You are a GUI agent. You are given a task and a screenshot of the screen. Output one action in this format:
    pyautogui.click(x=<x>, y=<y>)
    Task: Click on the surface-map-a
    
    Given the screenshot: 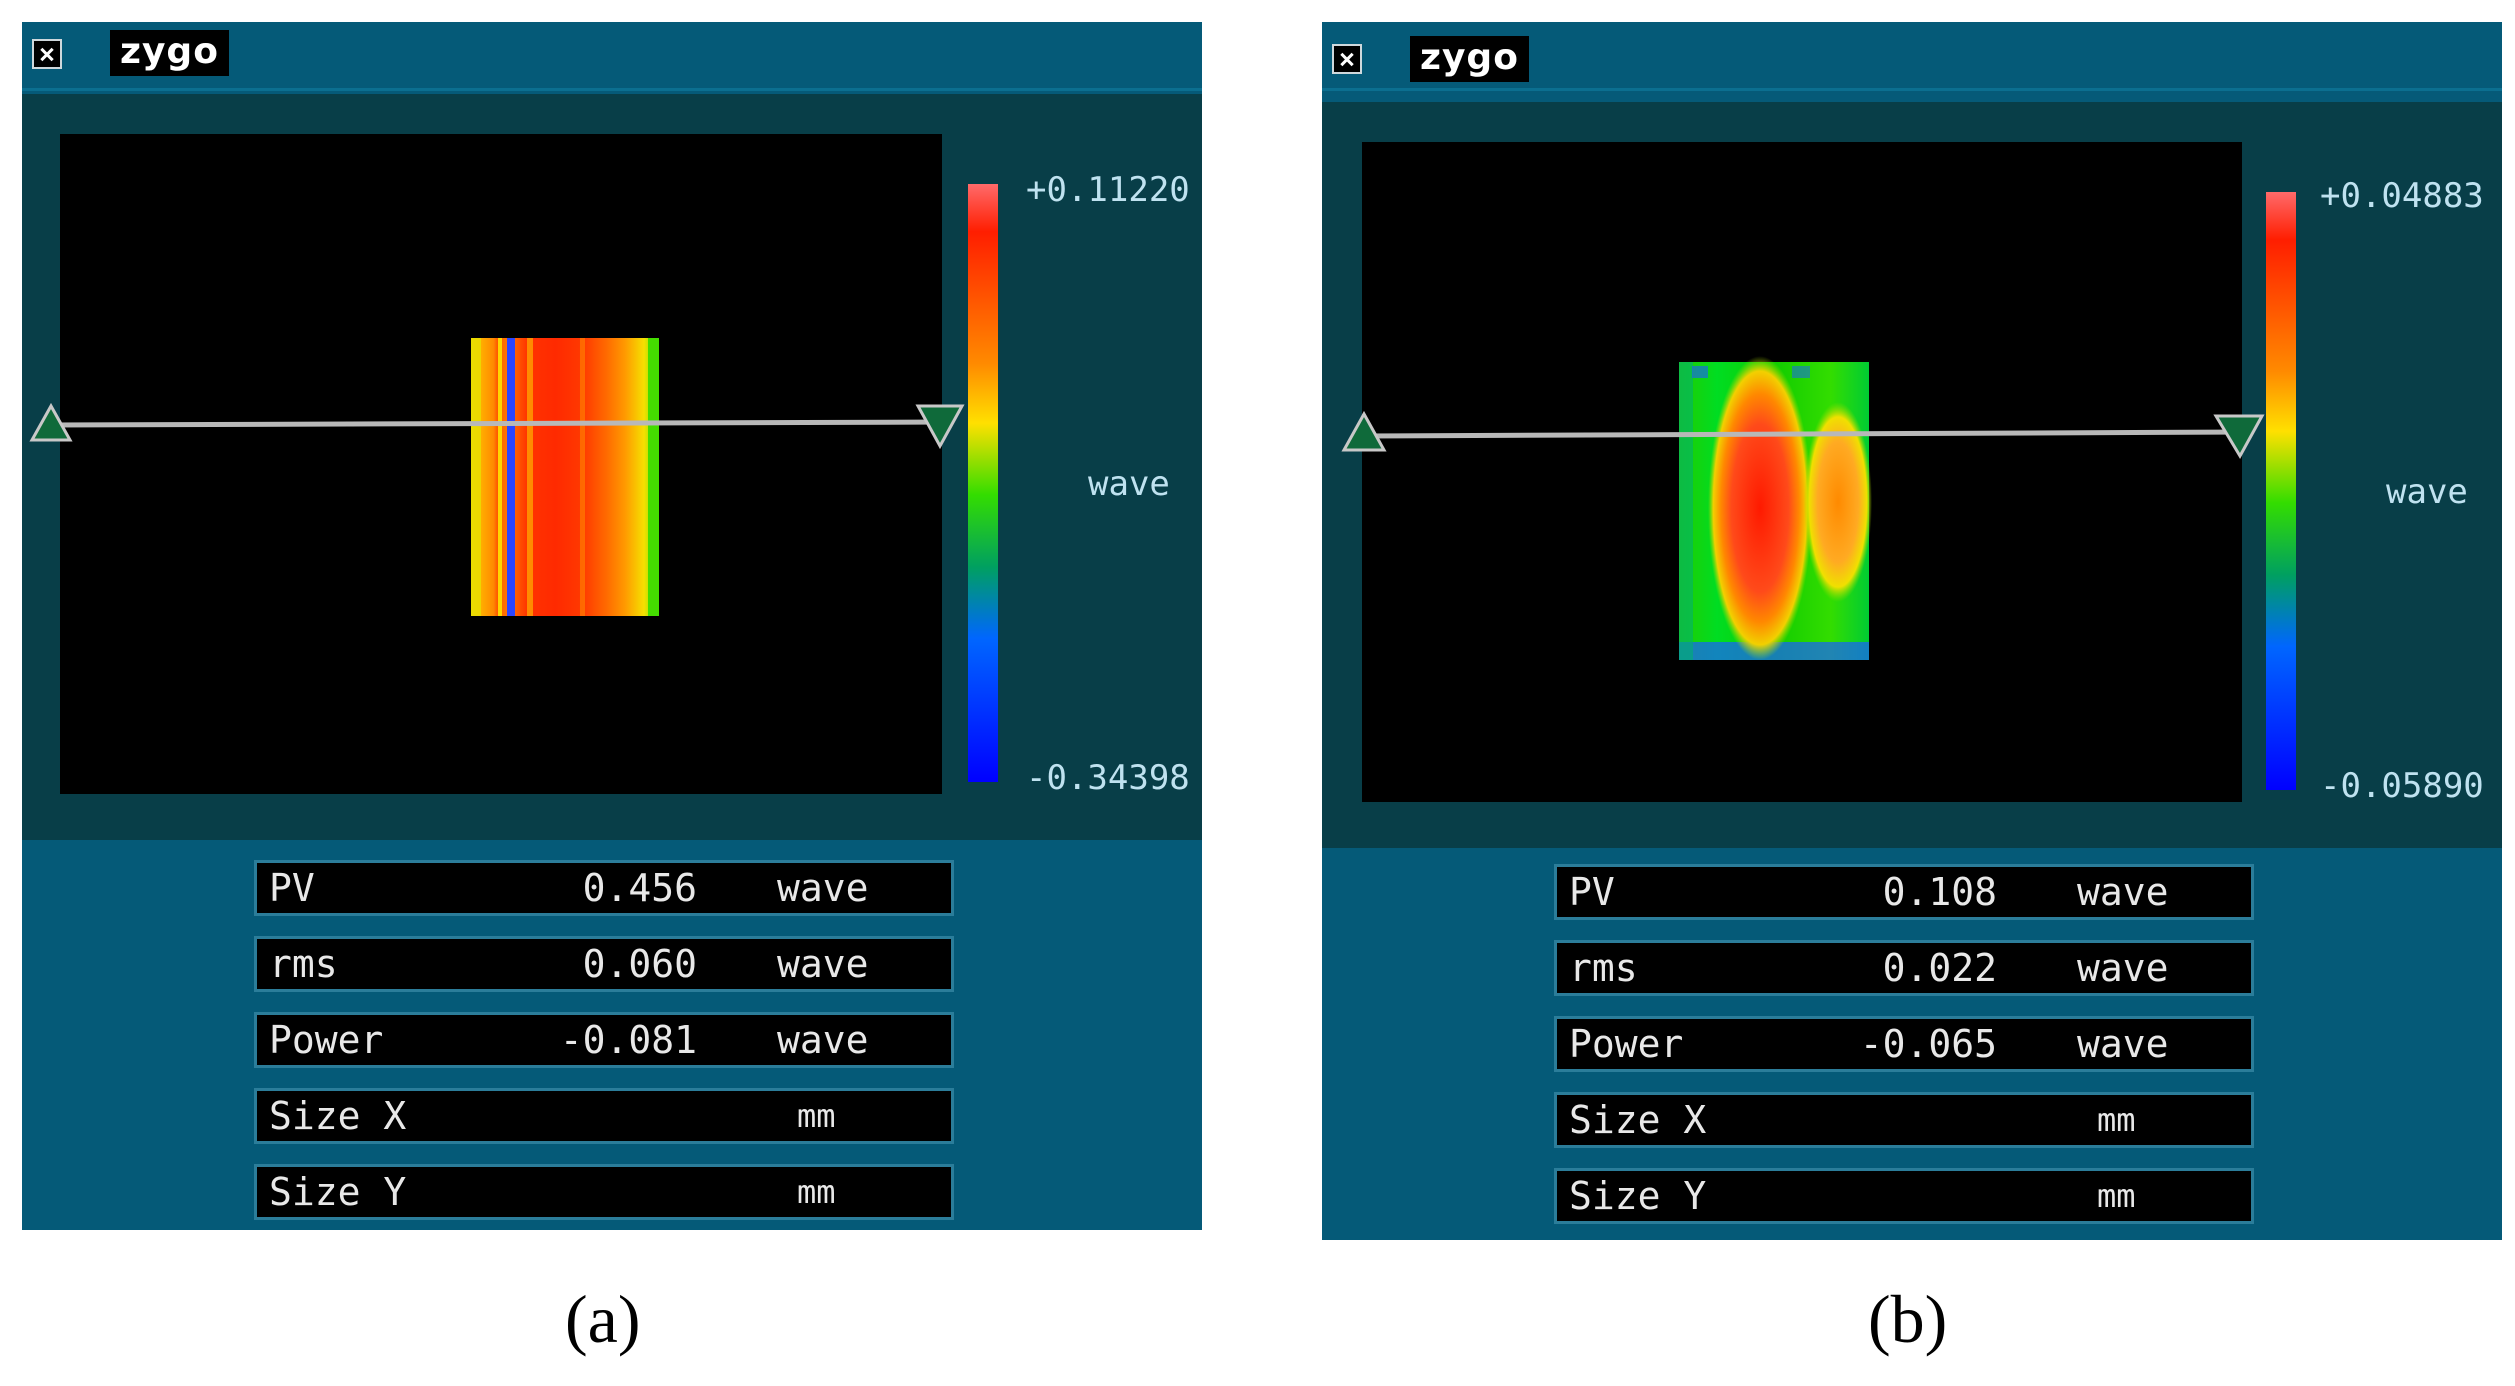 What is the action you would take?
    pyautogui.click(x=565, y=477)
    